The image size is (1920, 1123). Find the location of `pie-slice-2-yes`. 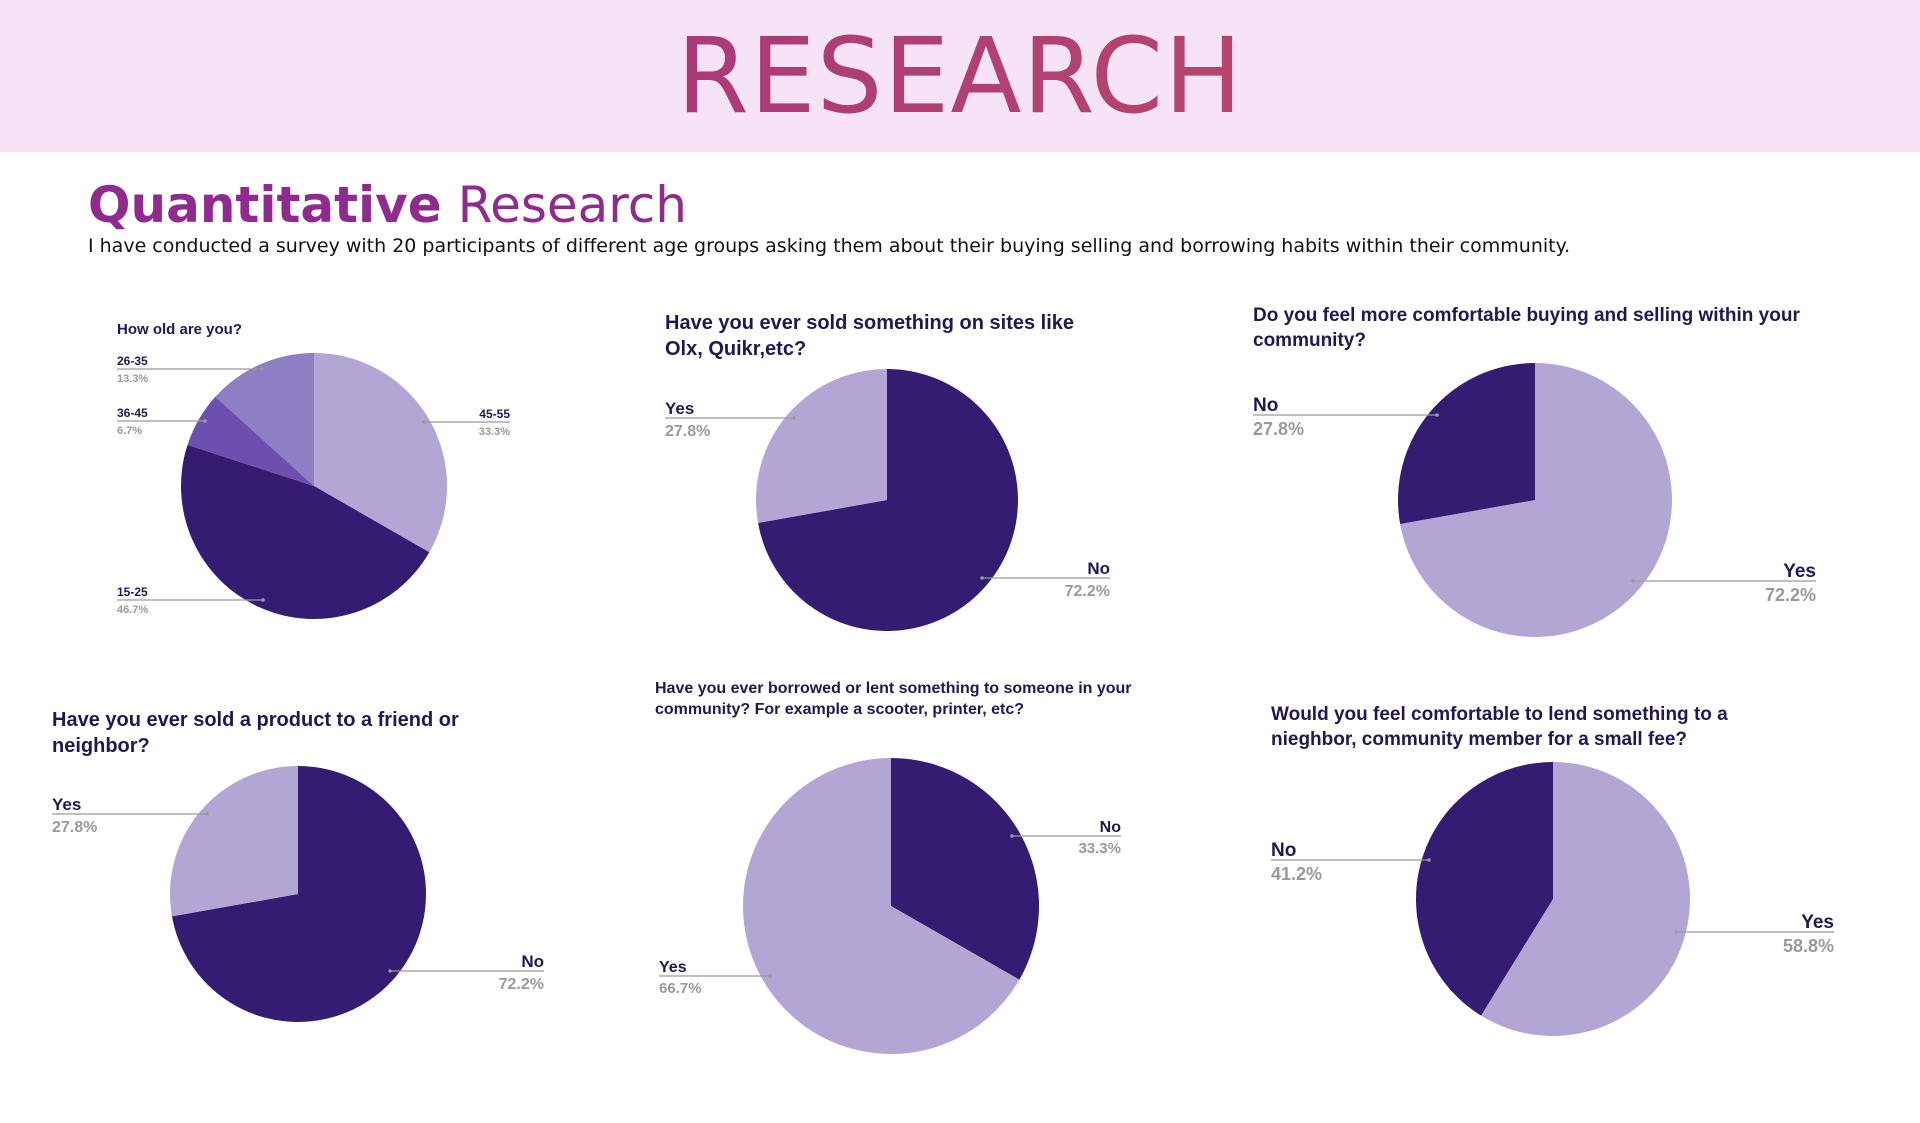

pie-slice-2-yes is located at coordinates (821, 446).